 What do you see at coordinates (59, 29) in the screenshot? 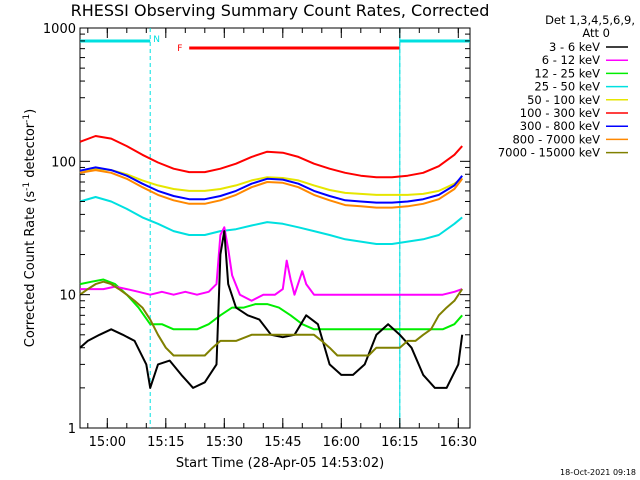
I see `y-tick-label: 1000` at bounding box center [59, 29].